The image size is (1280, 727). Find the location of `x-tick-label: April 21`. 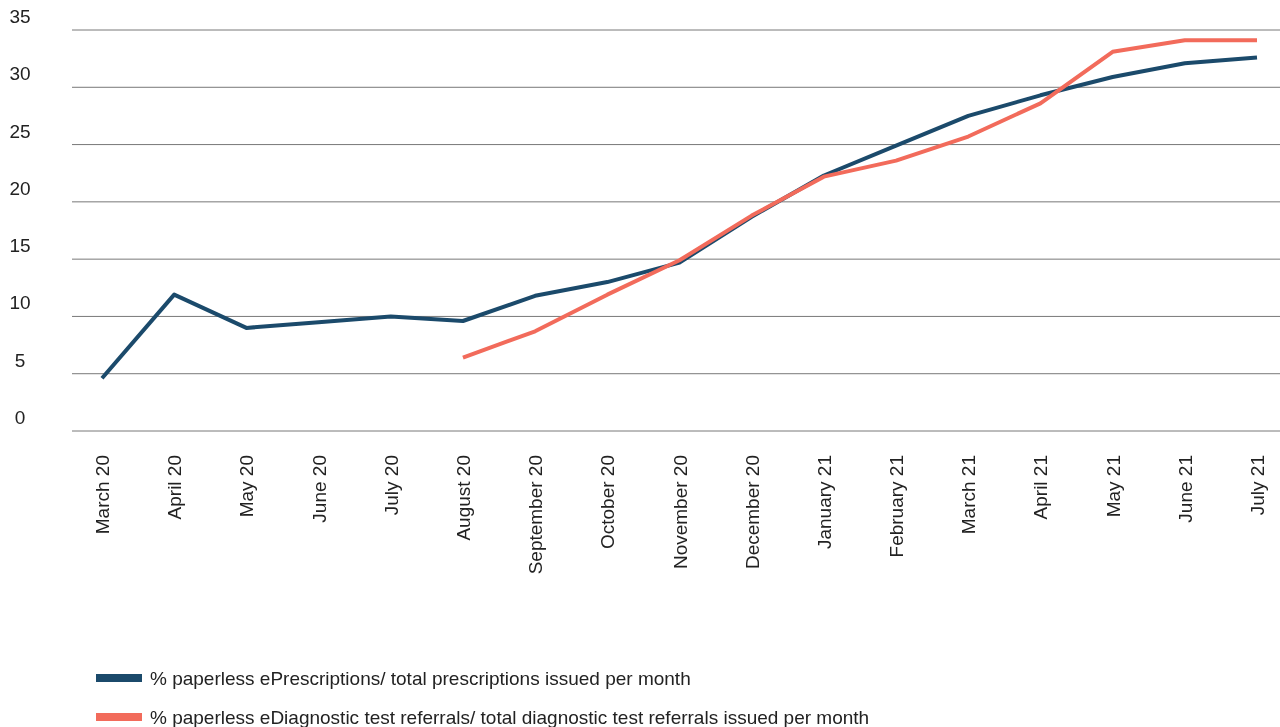

x-tick-label: April 21 is located at coordinates (1041, 487).